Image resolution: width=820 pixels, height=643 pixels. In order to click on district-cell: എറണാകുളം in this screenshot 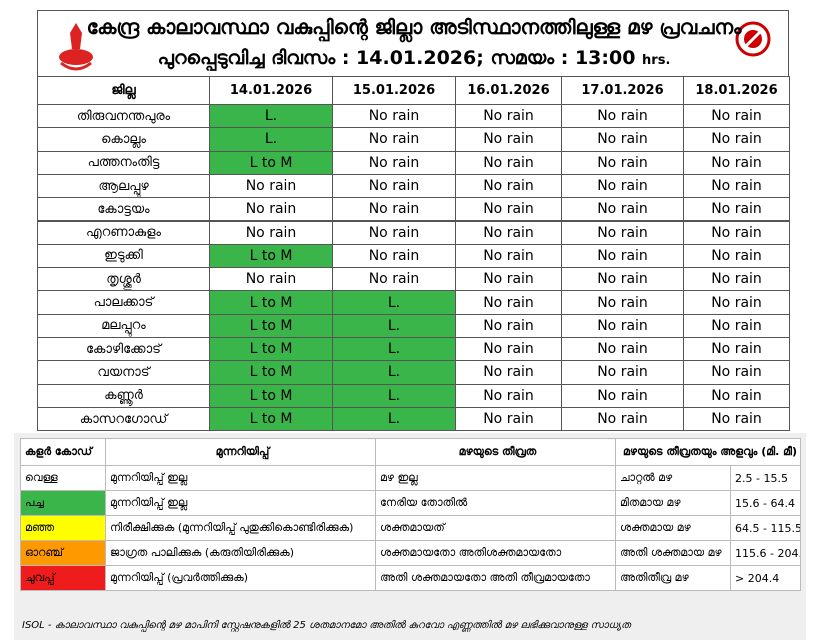, I will do `click(123, 232)`.